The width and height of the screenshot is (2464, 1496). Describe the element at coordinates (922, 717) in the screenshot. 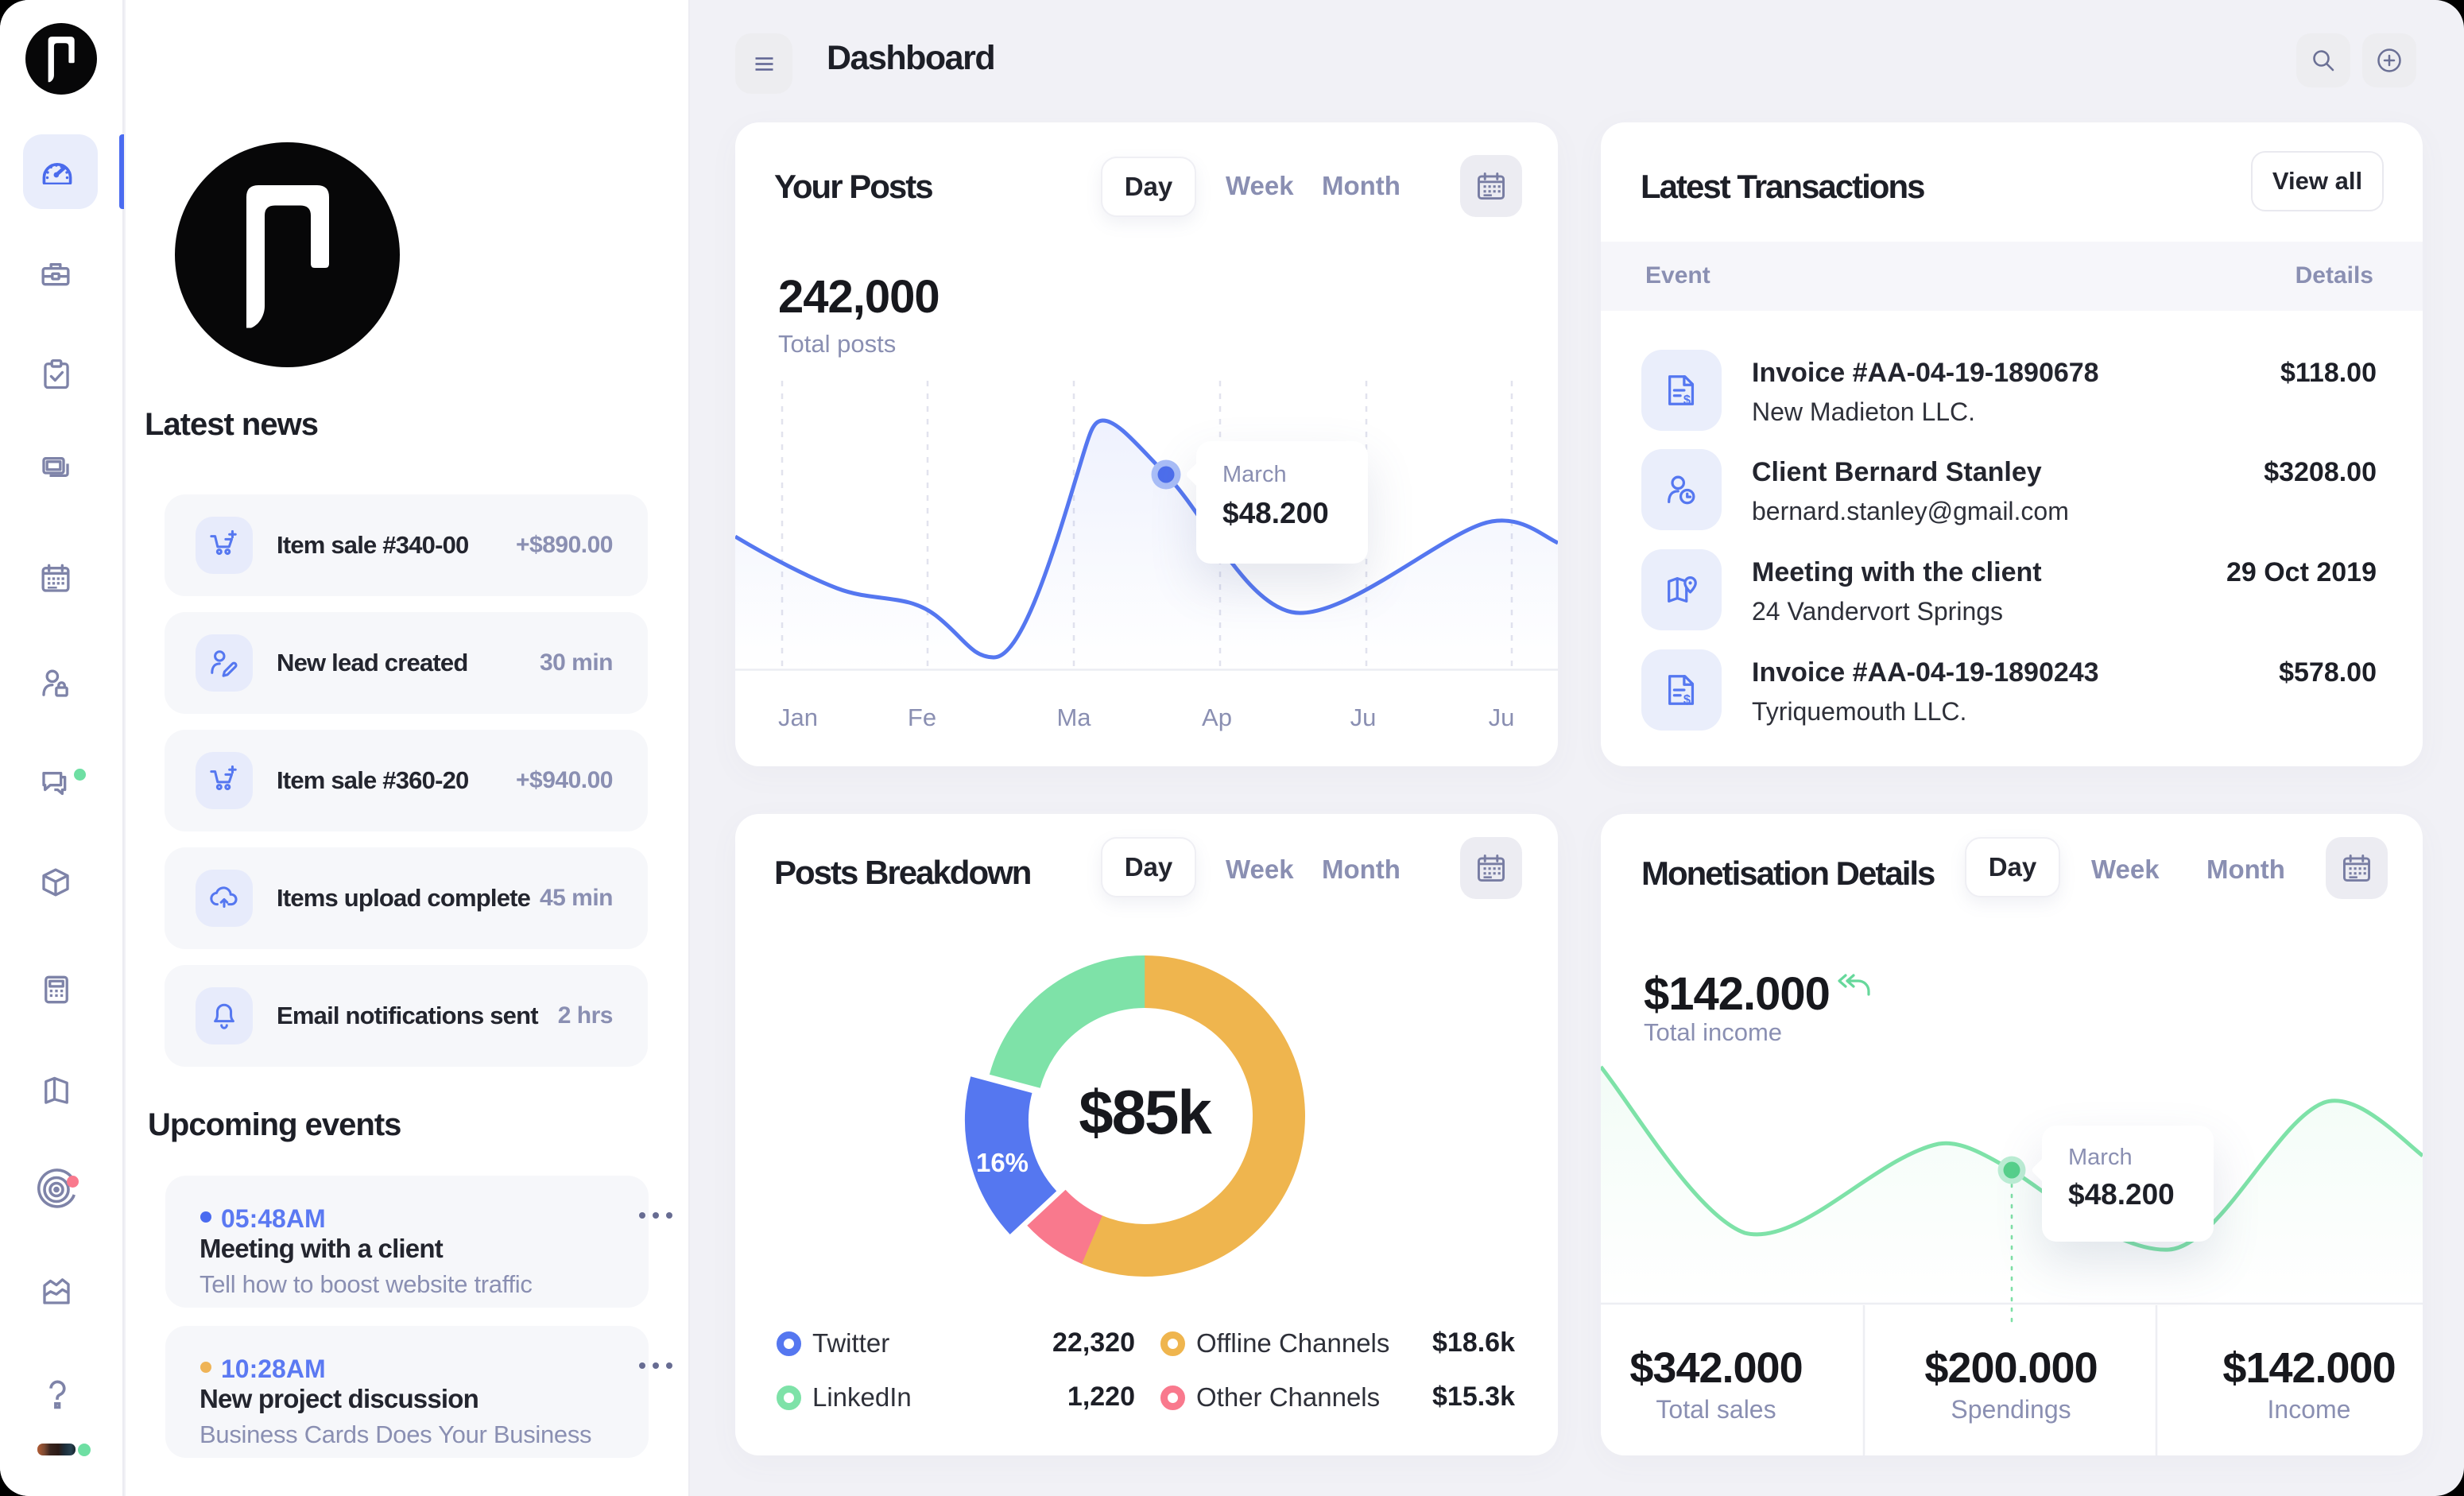

I see `svg-text: Fe` at that location.